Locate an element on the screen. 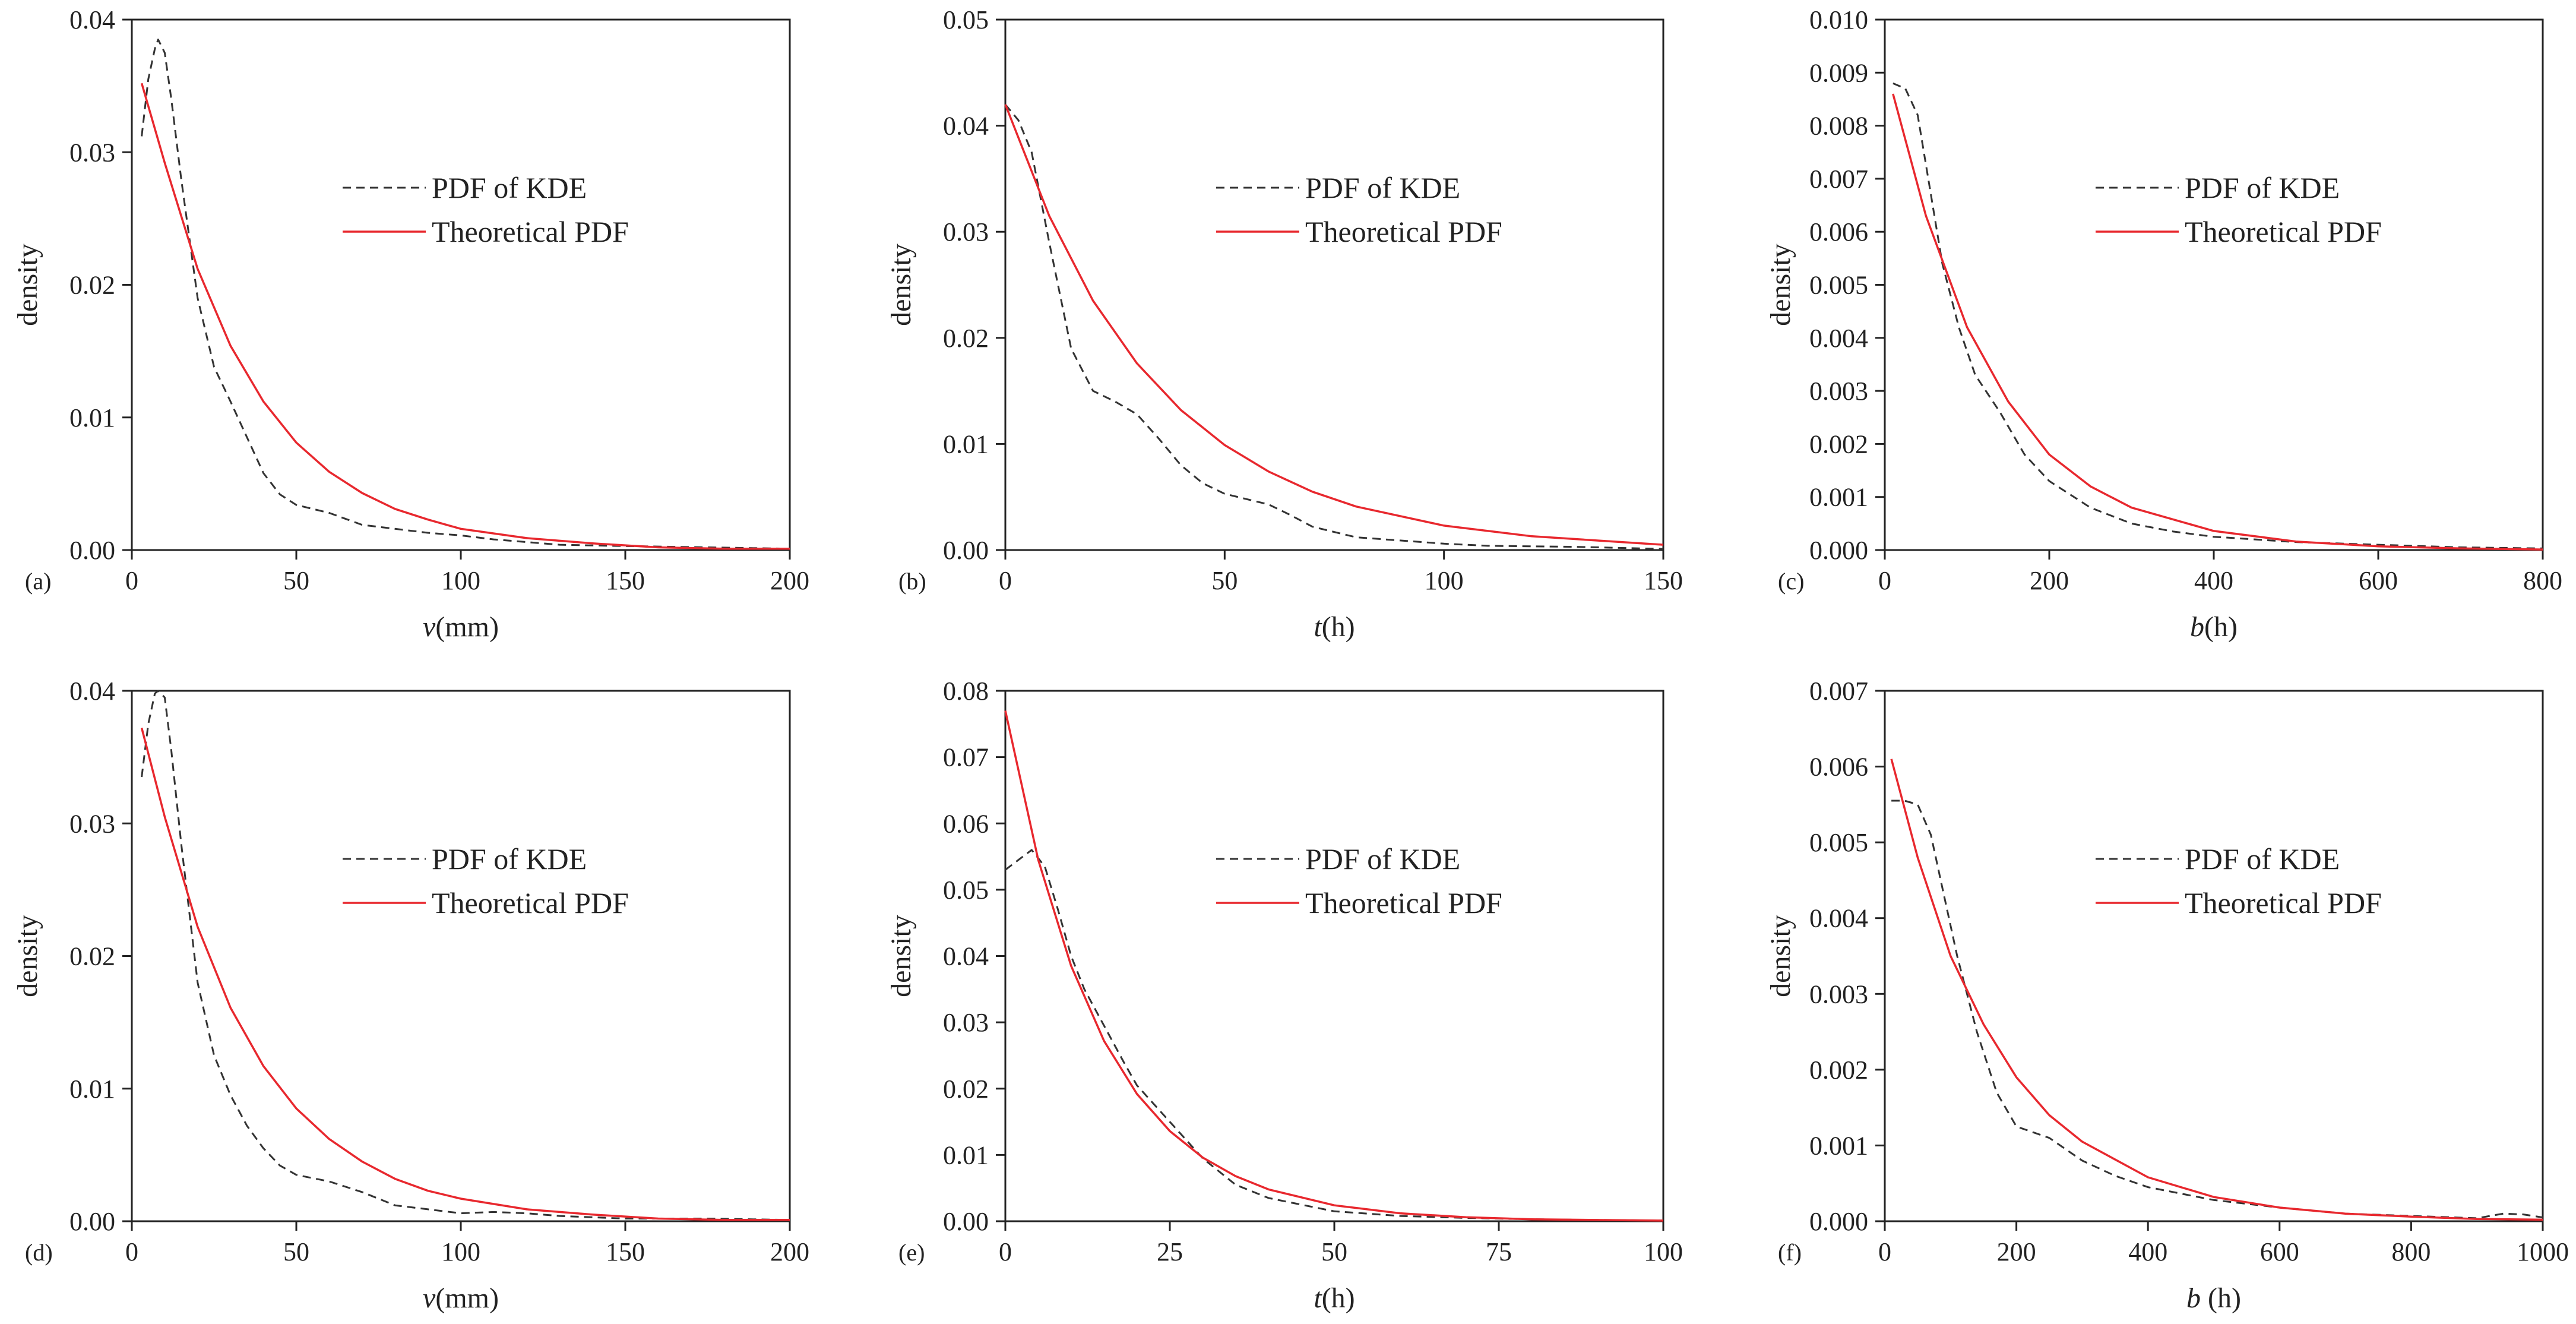  panel-label: (a) is located at coordinates (38, 581).